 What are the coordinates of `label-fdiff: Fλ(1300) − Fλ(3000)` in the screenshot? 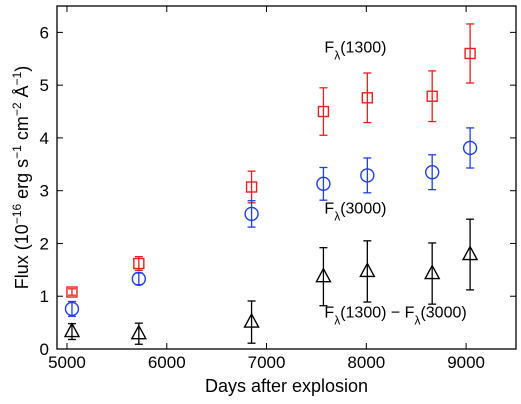 It's located at (395, 315).